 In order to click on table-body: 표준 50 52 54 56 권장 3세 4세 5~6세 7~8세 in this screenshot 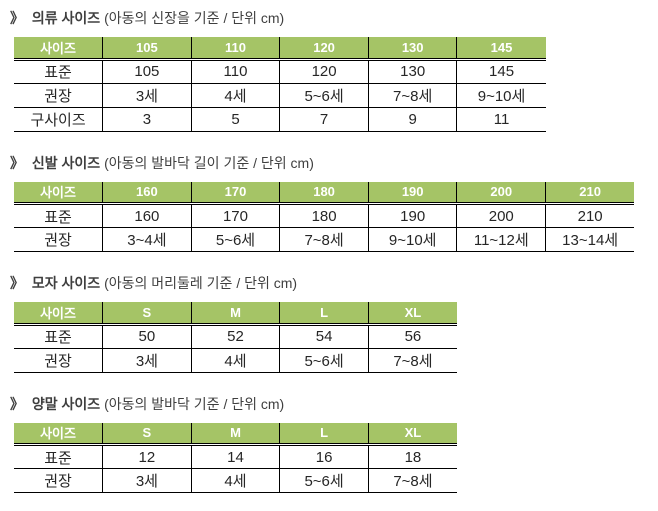, I will do `click(235, 348)`.